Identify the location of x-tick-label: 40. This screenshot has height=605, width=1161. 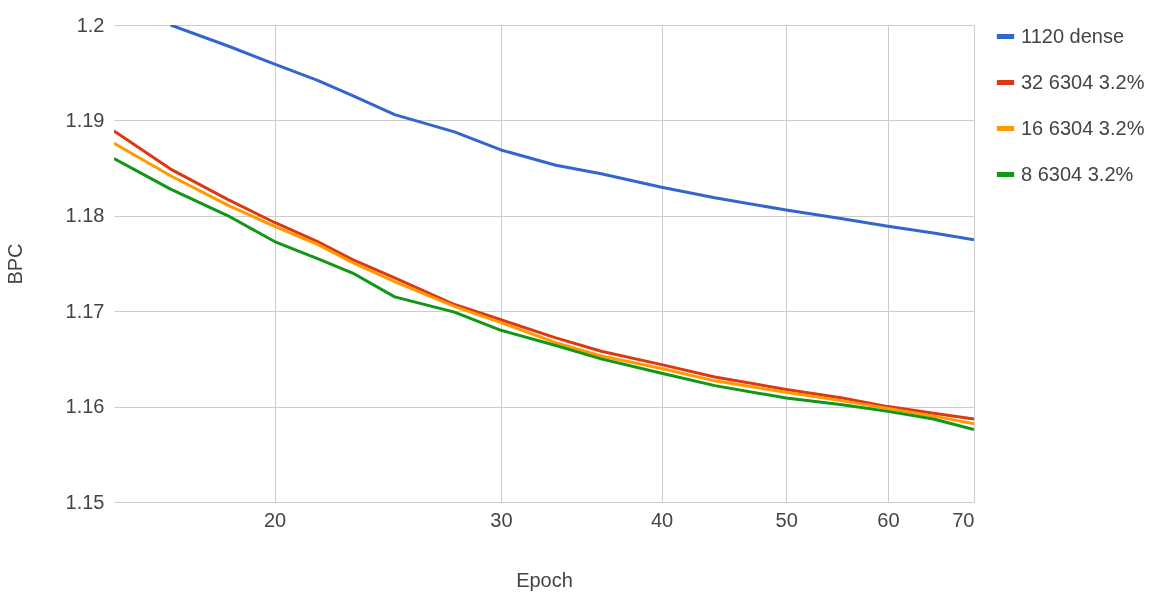
(662, 519).